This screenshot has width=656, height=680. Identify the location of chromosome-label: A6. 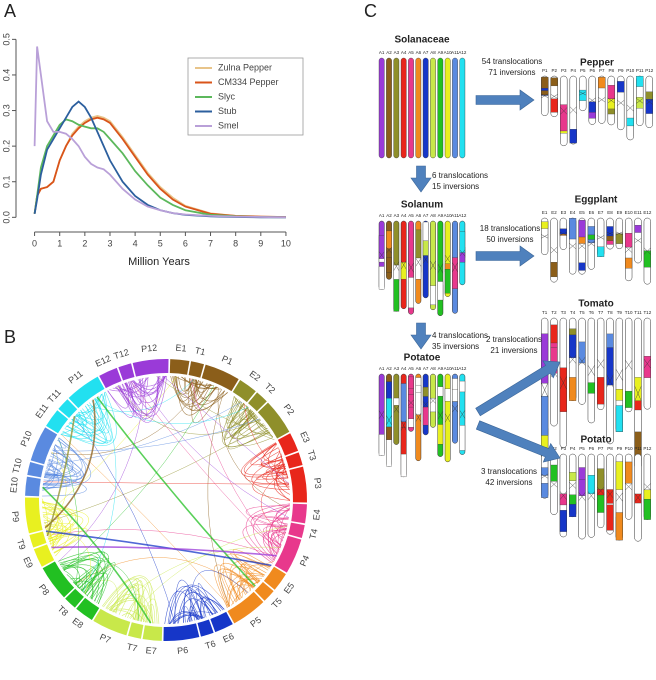
(419, 52).